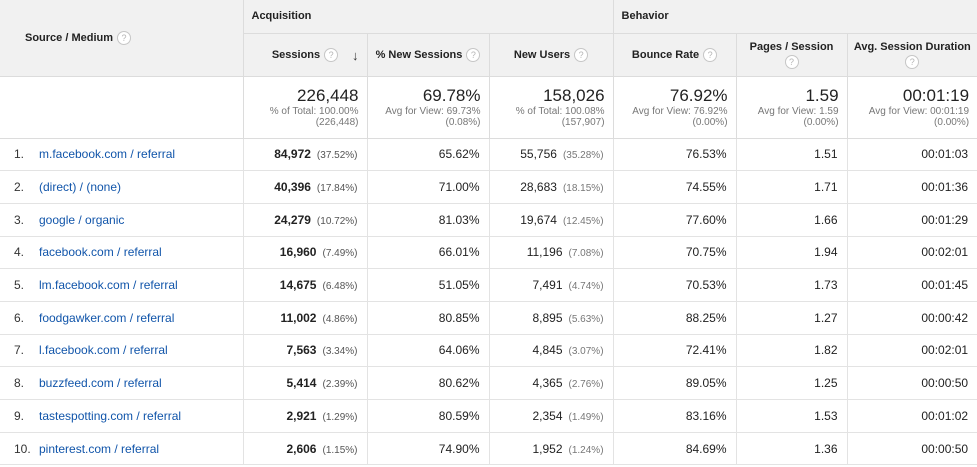  Describe the element at coordinates (547, 415) in the screenshot. I see `new-users-value: 2,354` at that location.